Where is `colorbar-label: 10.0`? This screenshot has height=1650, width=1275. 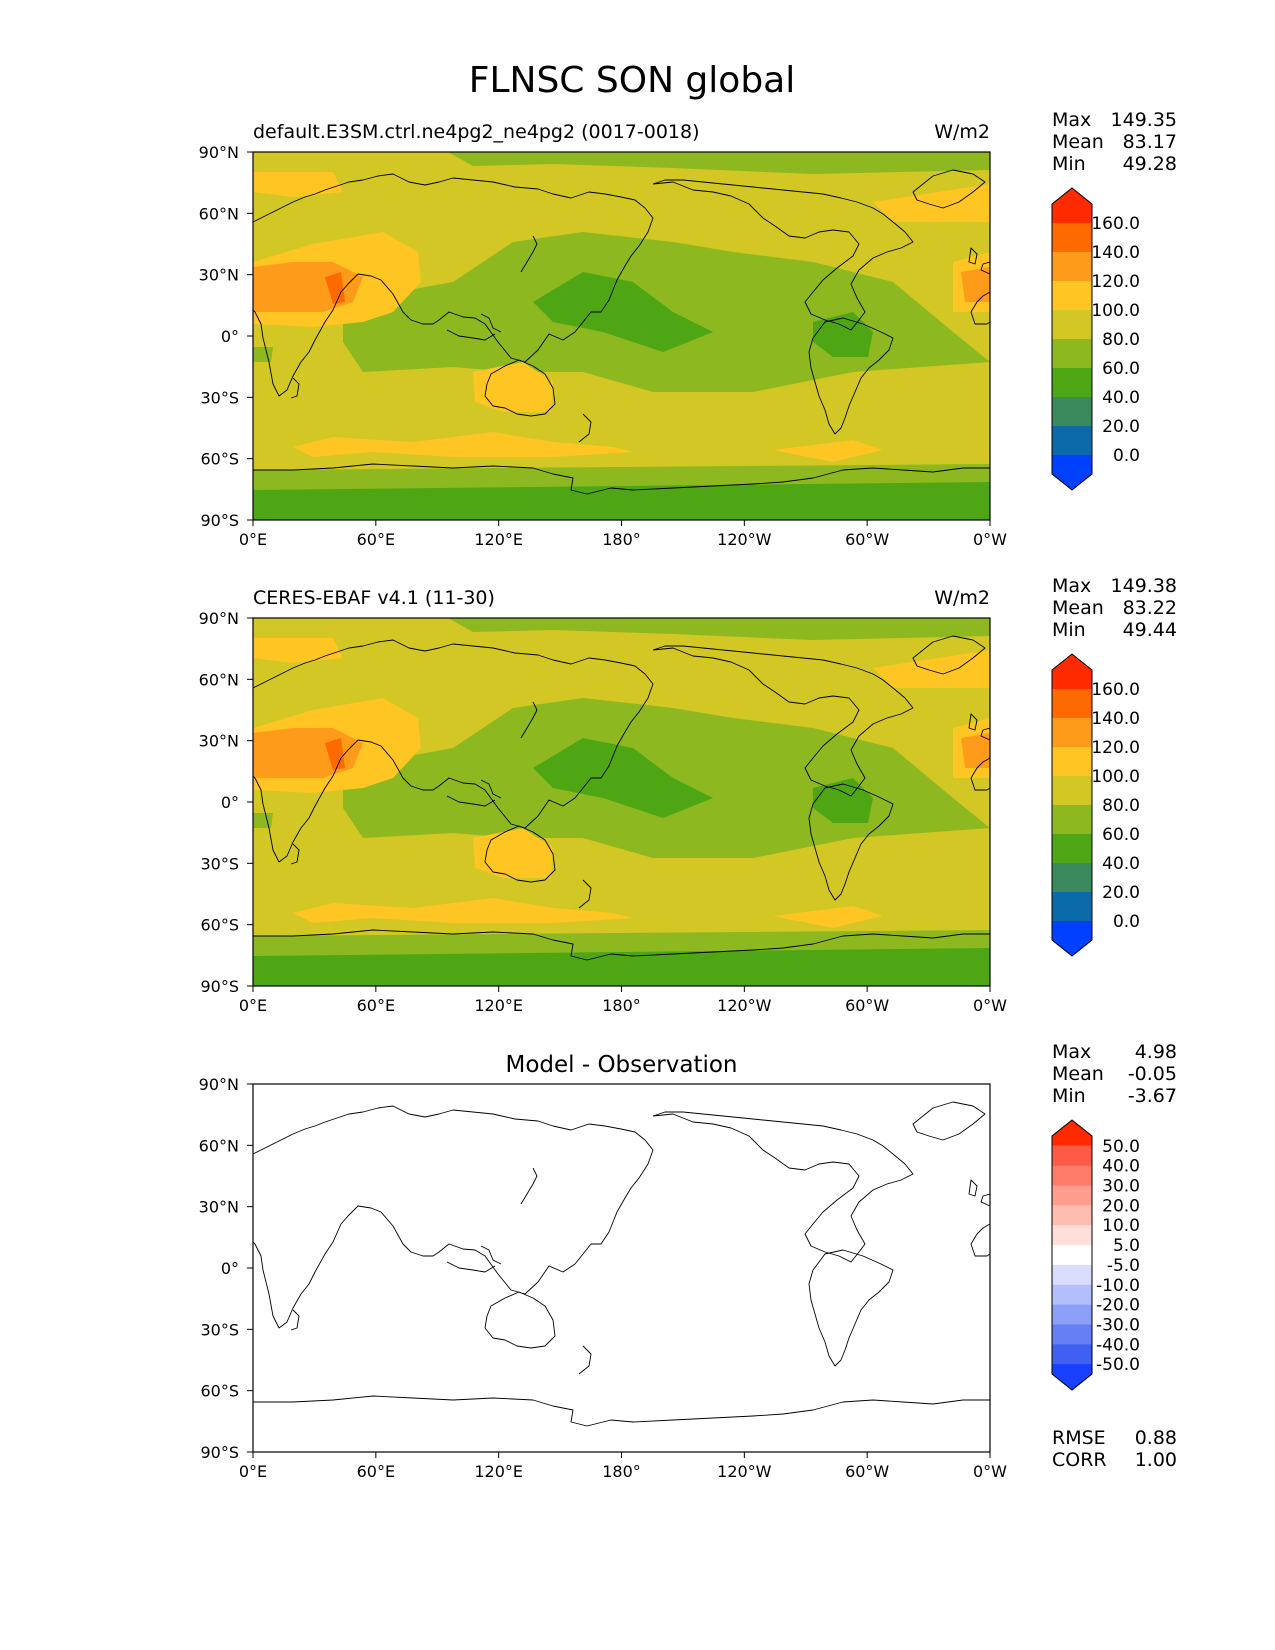 colorbar-label: 10.0 is located at coordinates (1121, 1226).